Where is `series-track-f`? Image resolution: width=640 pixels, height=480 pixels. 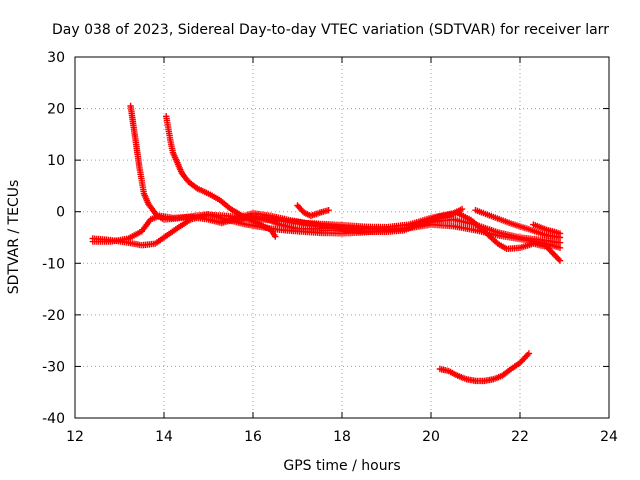 series-track-f is located at coordinates (313, 210).